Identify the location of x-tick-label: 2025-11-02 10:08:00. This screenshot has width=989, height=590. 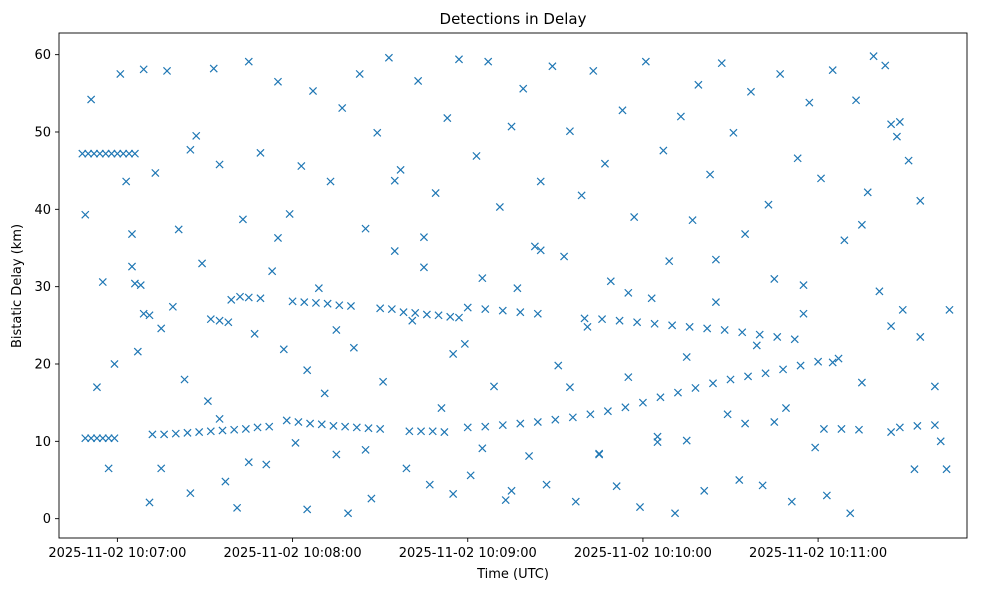
(293, 553).